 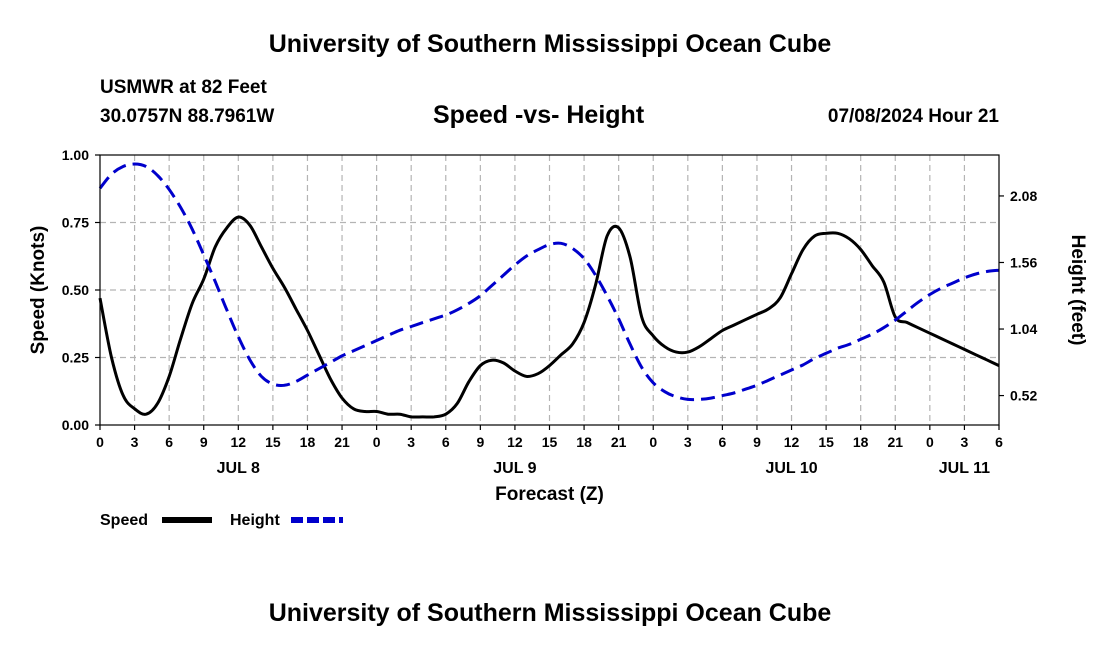 What do you see at coordinates (187, 116) in the screenshot?
I see `station-coordinates: 30.0757N 88.7961W` at bounding box center [187, 116].